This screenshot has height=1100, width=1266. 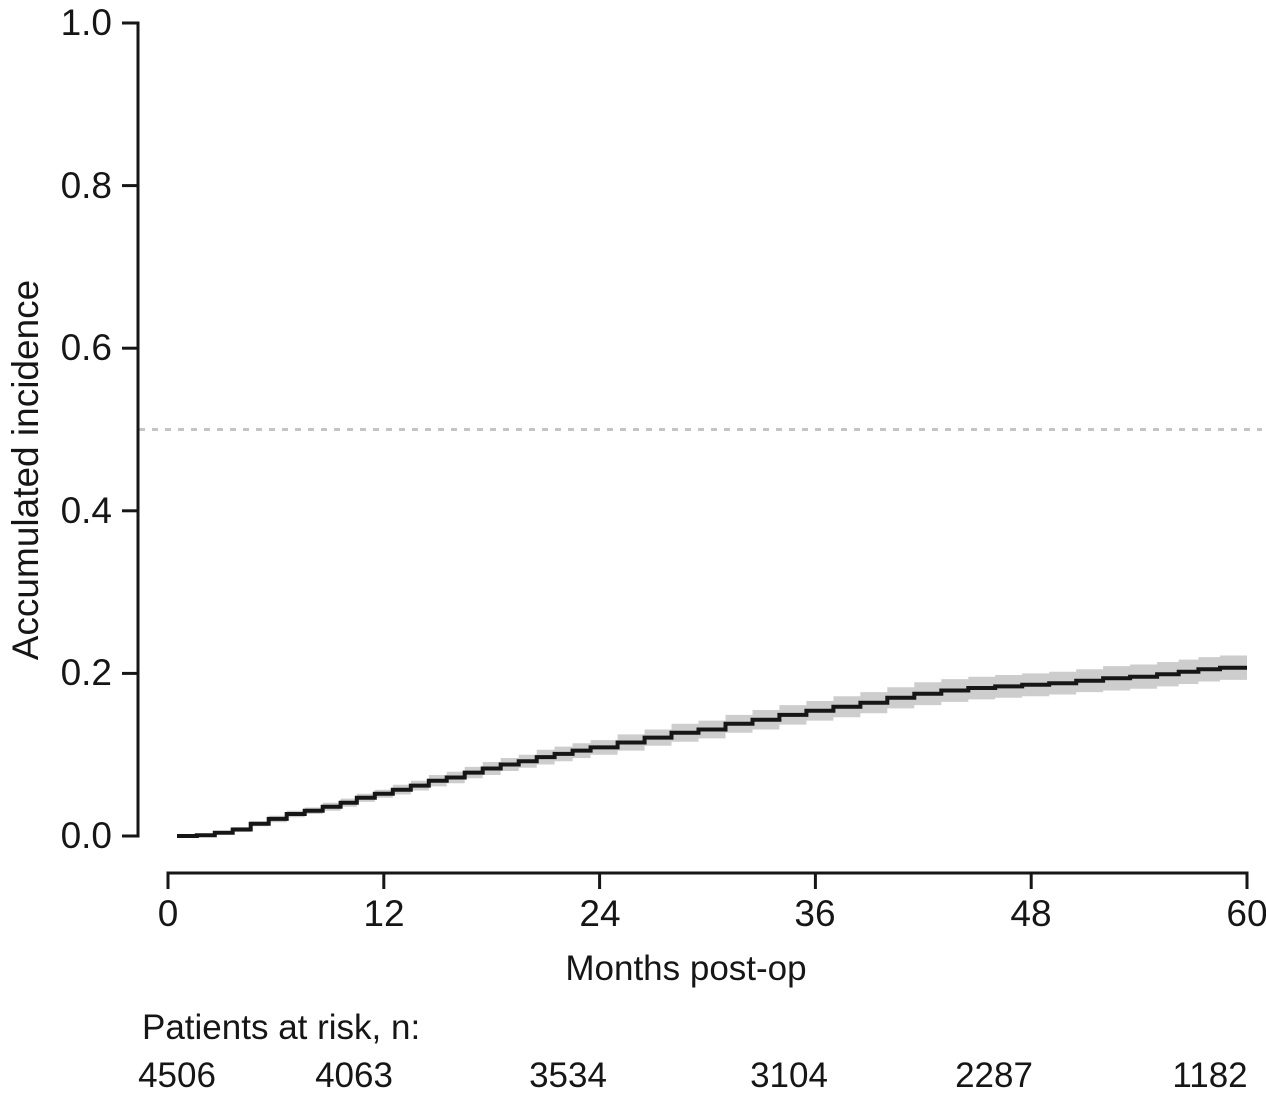 I want to click on x-tick-label: 24, so click(x=600, y=913).